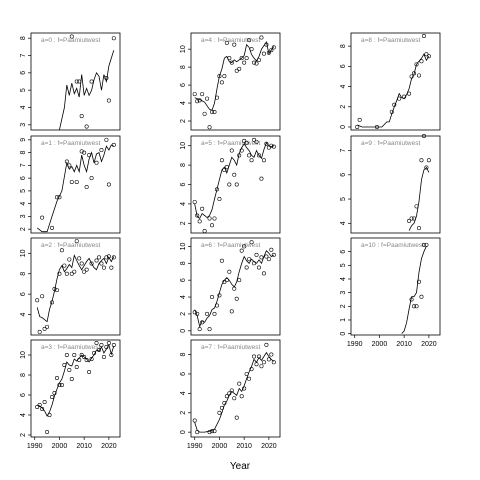 The image size is (480, 480). Describe the element at coordinates (230, 184) in the screenshot. I see `panel: a=5 : f=Paamiutwest 2 4 6 8 10` at that location.